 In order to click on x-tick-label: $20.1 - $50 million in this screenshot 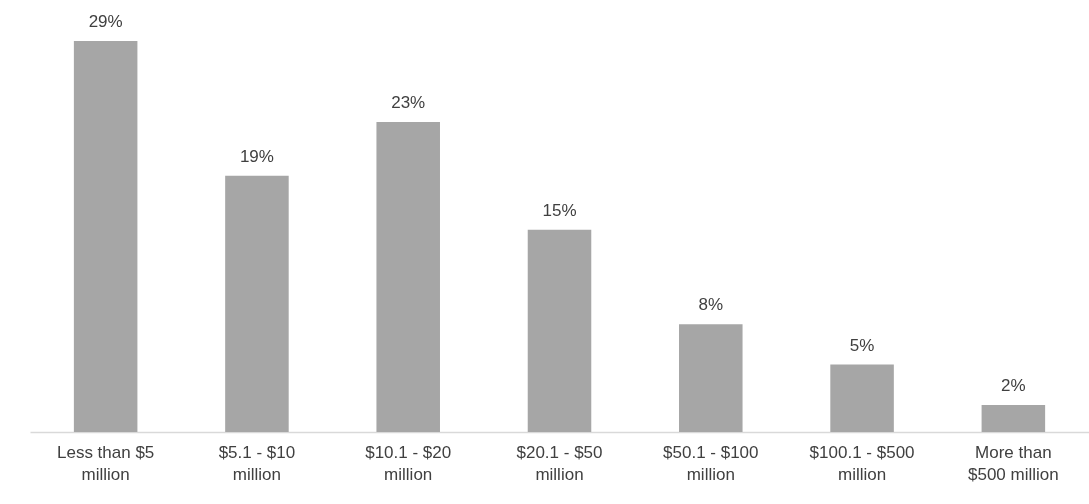, I will do `click(559, 463)`.